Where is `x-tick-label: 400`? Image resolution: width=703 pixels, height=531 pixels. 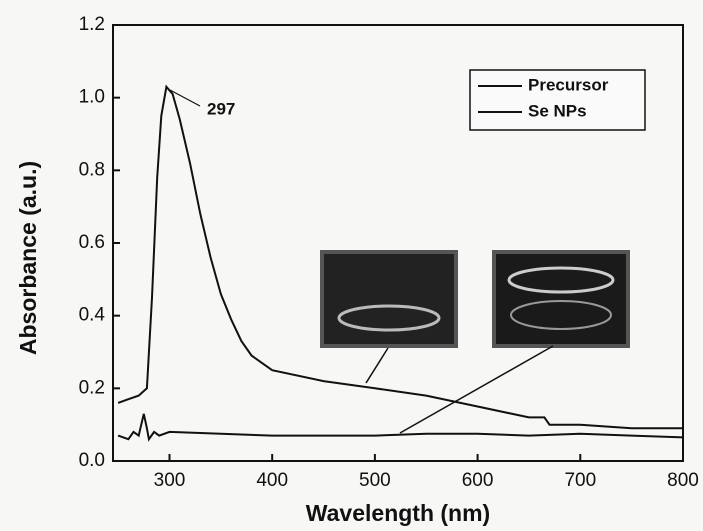
x-tick-label: 400 is located at coordinates (272, 480).